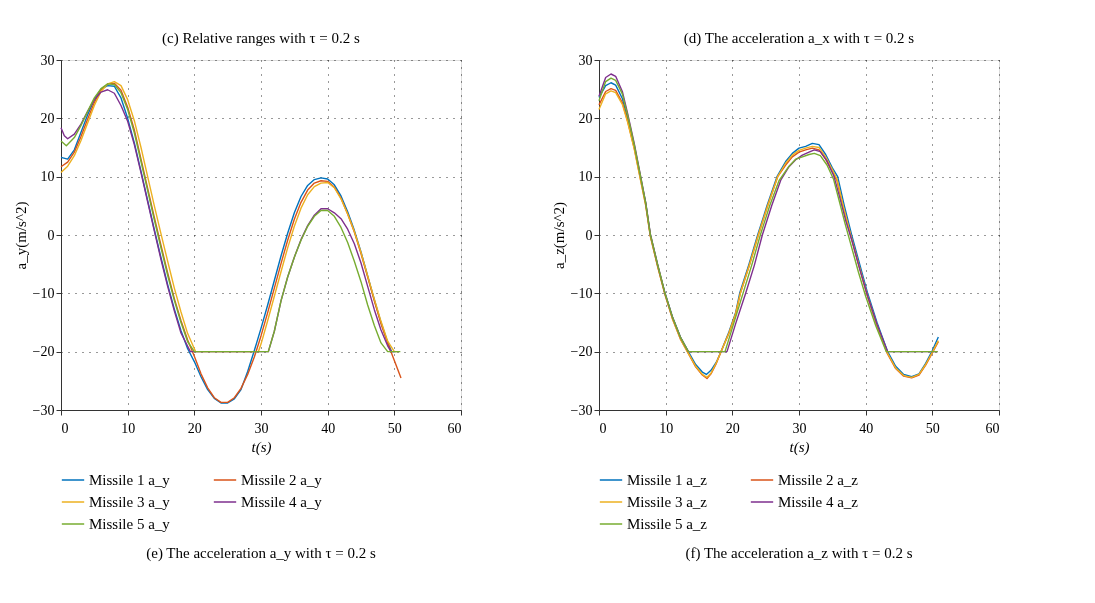 The image size is (1095, 603). What do you see at coordinates (21, 235) in the screenshot?
I see `y-axis-title: a_y(m/s^2)` at bounding box center [21, 235].